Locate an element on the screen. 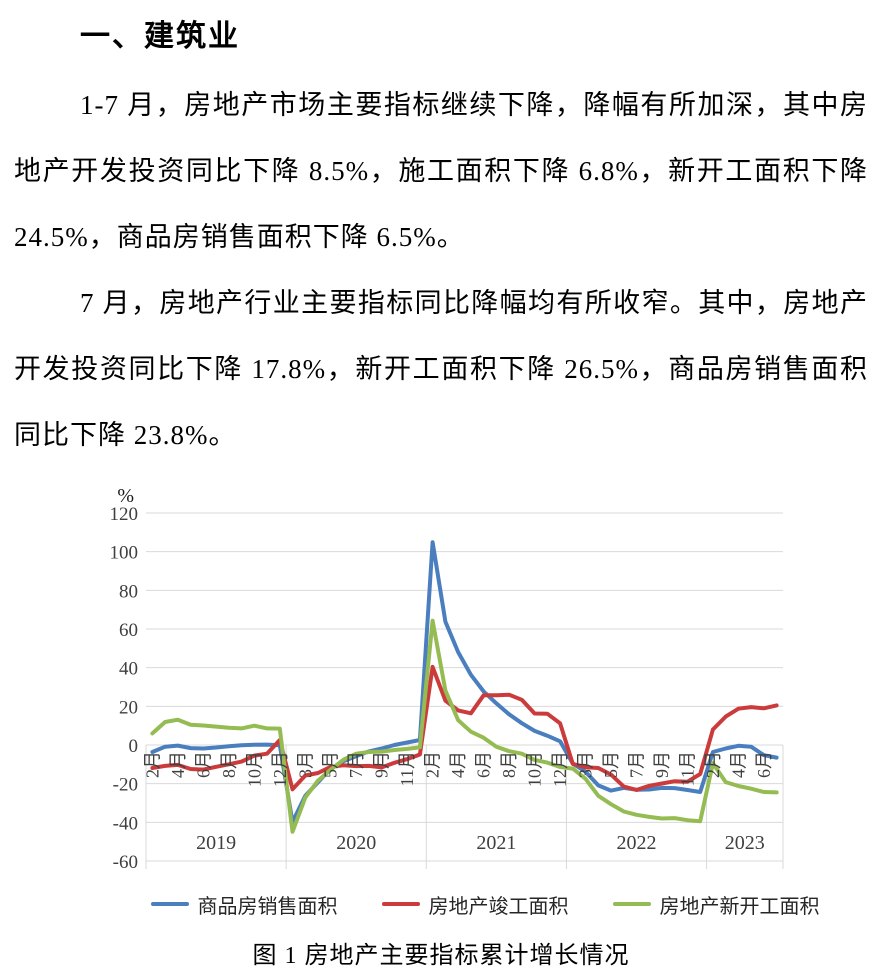 This screenshot has width=883, height=970. svg-text: 60 is located at coordinates (128, 630).